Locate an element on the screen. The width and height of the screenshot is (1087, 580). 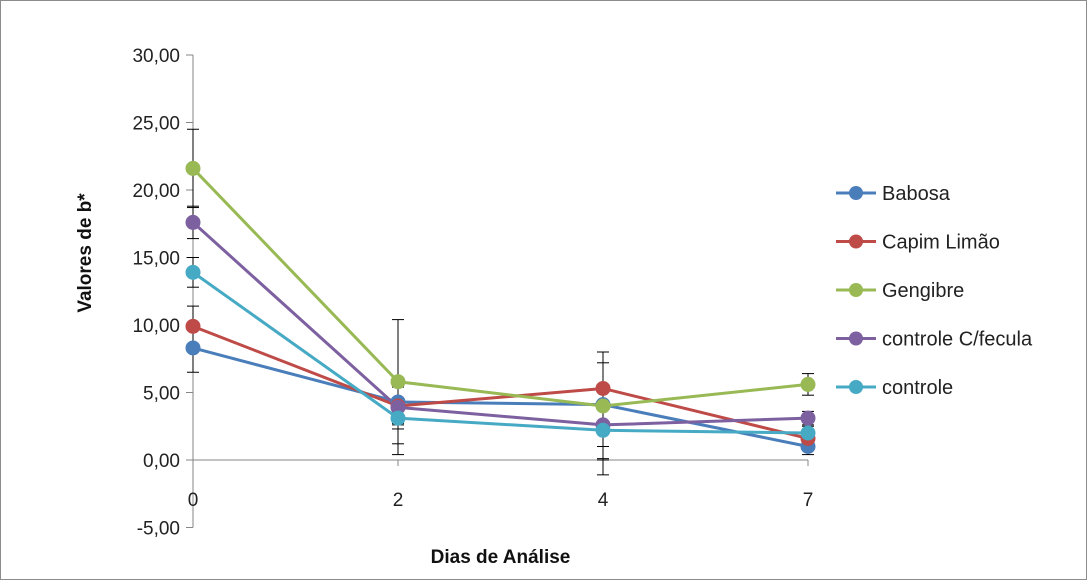
y-tick-label: 20,00 is located at coordinates (156, 191).